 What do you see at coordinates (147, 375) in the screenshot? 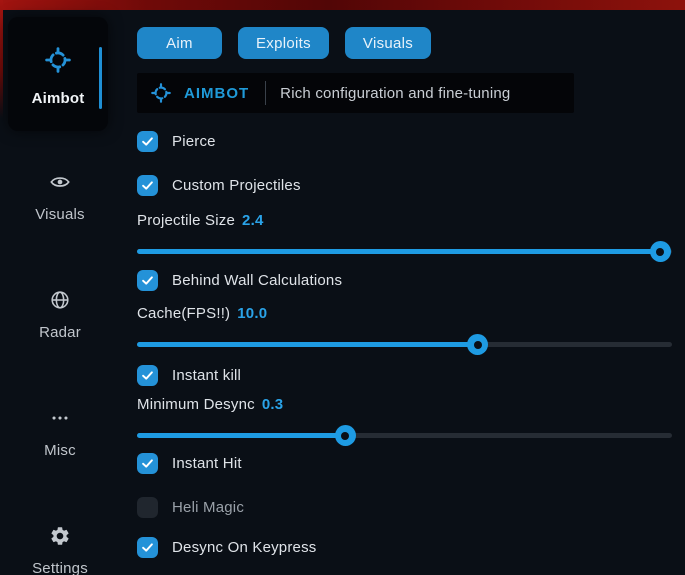
I see `checkbox-instant-kill` at bounding box center [147, 375].